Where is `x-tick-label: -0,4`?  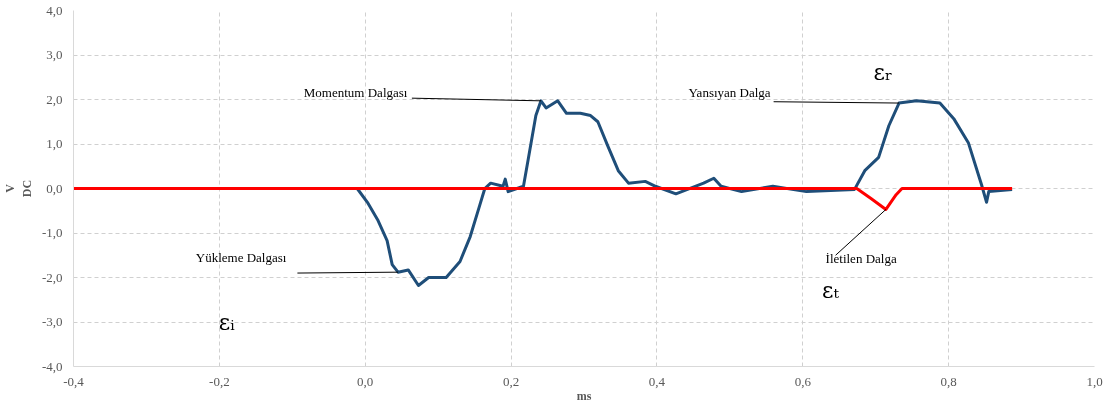
x-tick-label: -0,4 is located at coordinates (74, 381).